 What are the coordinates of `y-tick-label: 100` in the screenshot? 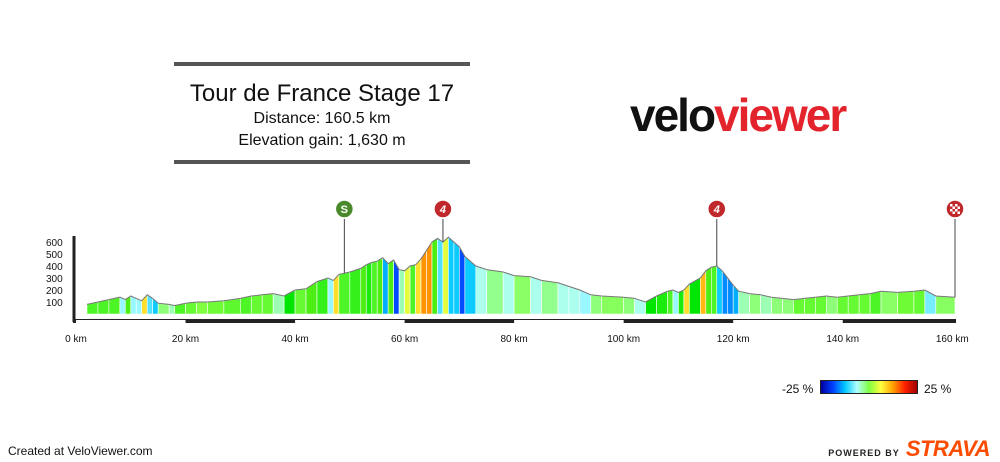 It's located at (54, 303).